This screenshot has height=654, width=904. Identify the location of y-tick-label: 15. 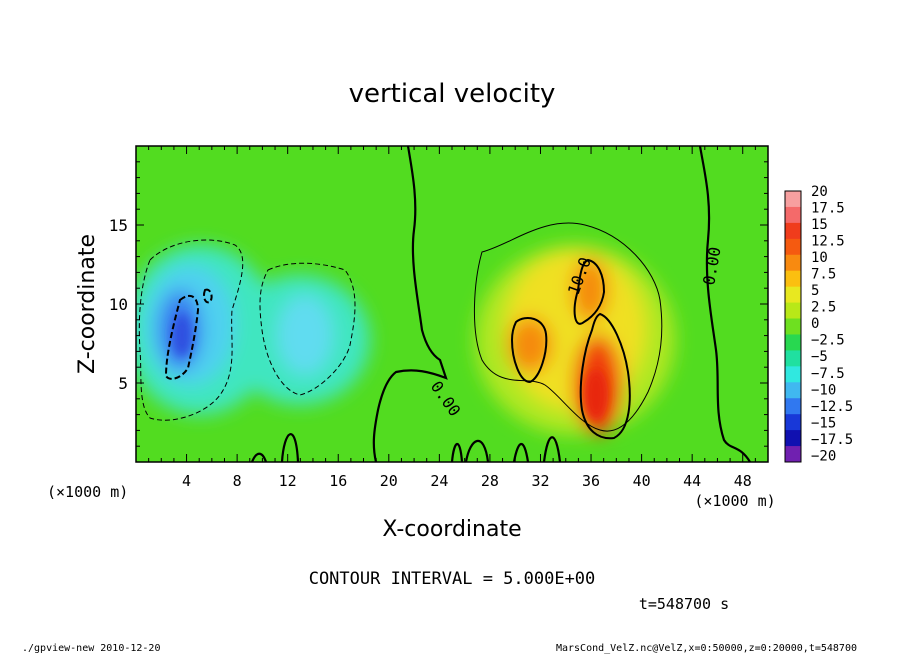
(118, 225).